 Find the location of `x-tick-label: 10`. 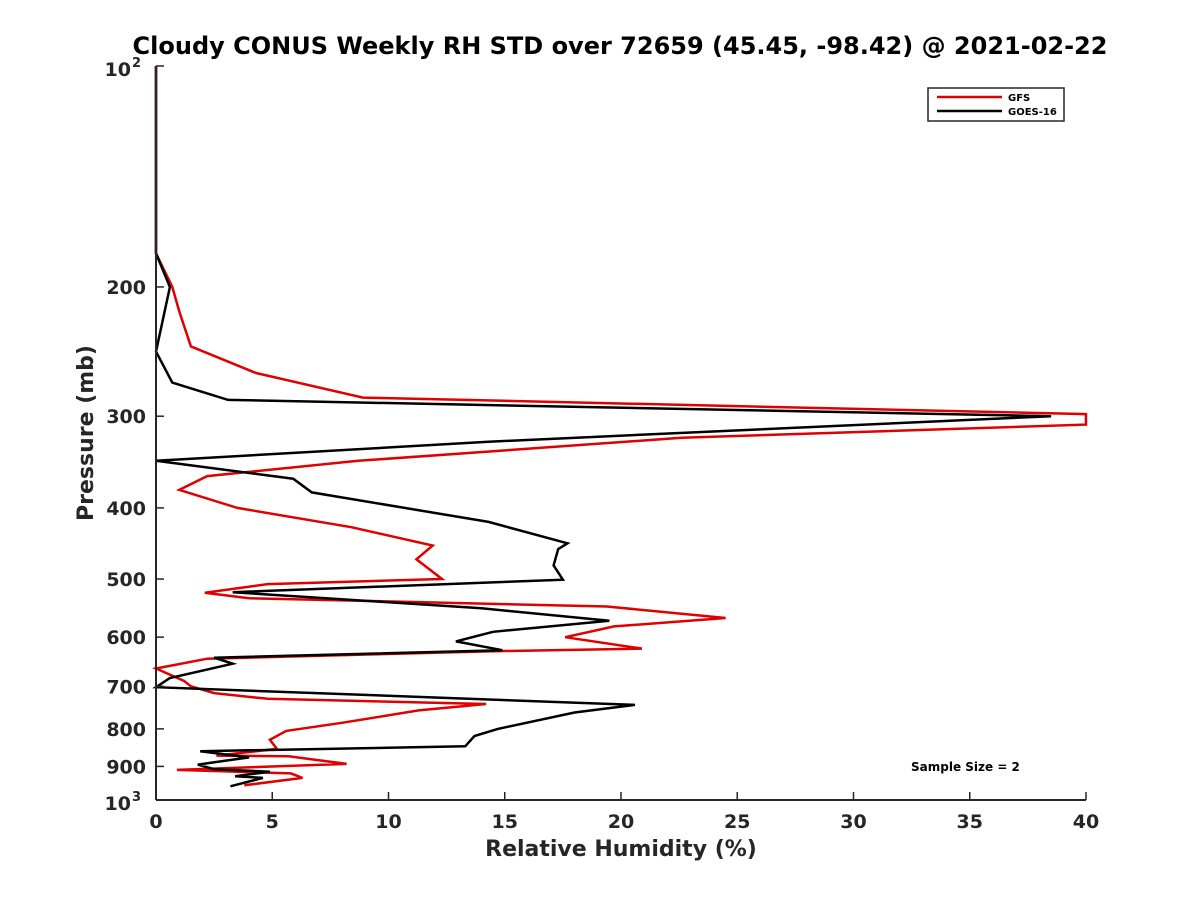

x-tick-label: 10 is located at coordinates (388, 822).